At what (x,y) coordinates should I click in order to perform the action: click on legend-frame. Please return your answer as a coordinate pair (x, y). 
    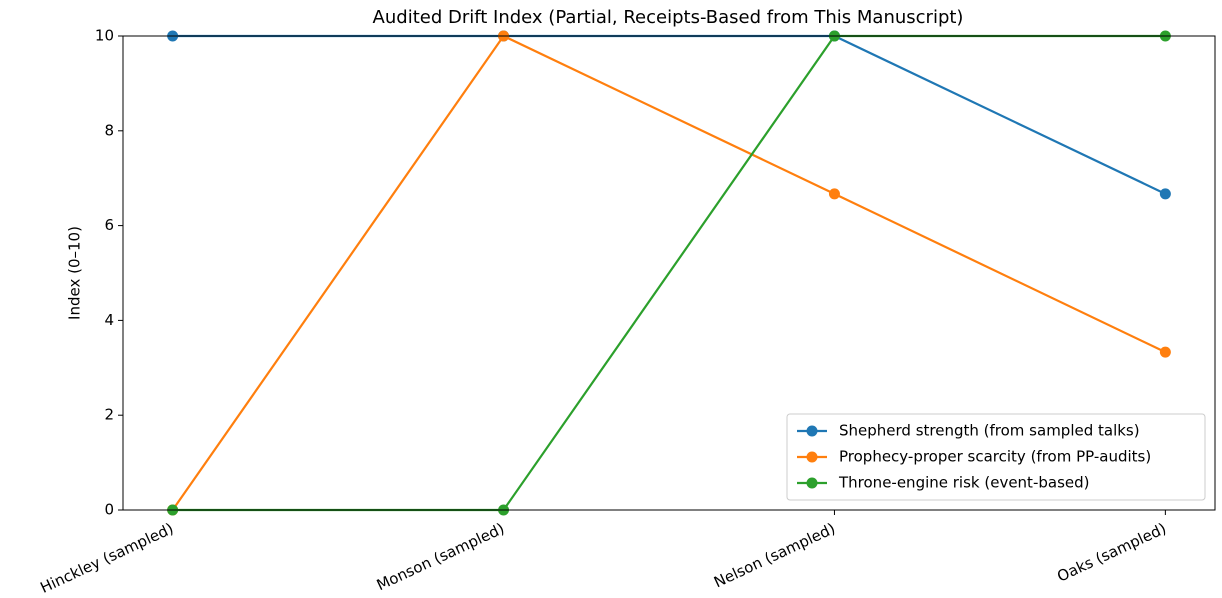
    Looking at the image, I should click on (996, 457).